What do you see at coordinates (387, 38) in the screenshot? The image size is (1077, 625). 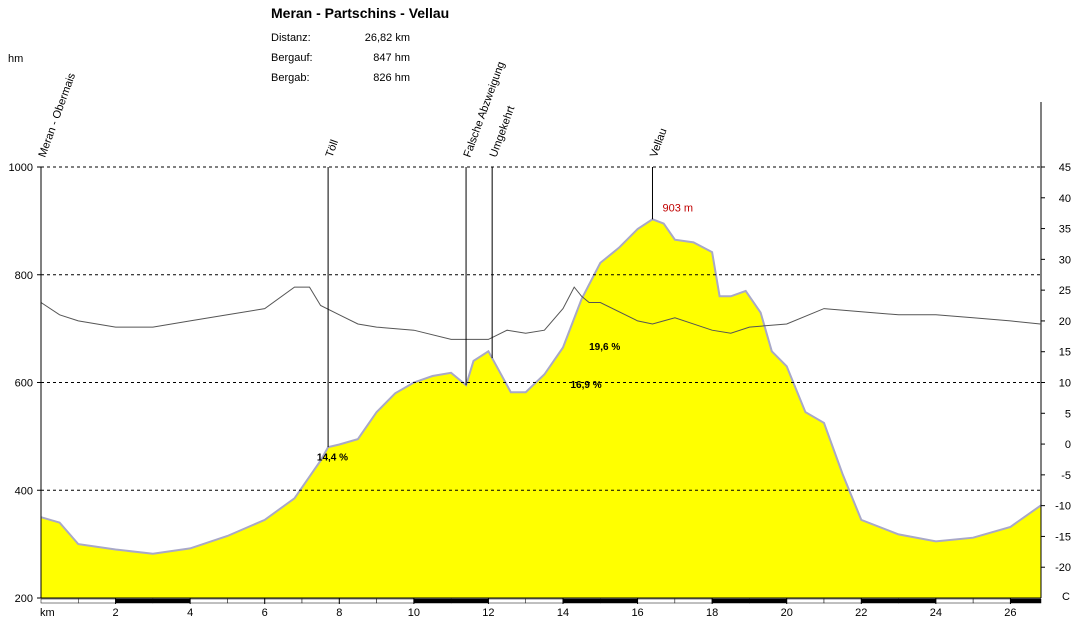 I see `stat-distance-value: 26,82 km` at bounding box center [387, 38].